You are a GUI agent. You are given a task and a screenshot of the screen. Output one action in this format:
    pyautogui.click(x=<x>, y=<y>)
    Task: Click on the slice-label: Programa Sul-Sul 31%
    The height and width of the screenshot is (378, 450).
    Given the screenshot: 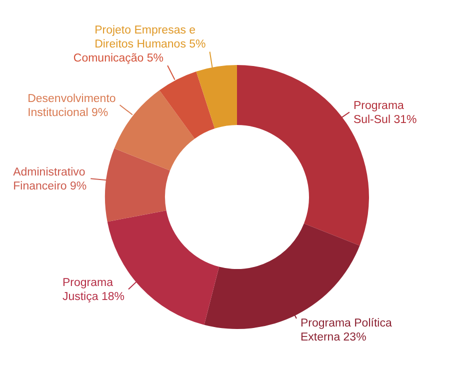 What is the action you would take?
    pyautogui.click(x=385, y=113)
    